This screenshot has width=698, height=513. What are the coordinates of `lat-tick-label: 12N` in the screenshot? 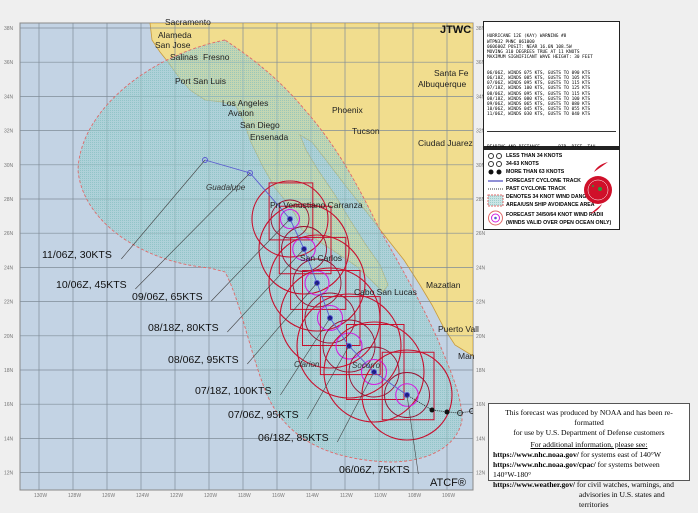 It's located at (481, 474).